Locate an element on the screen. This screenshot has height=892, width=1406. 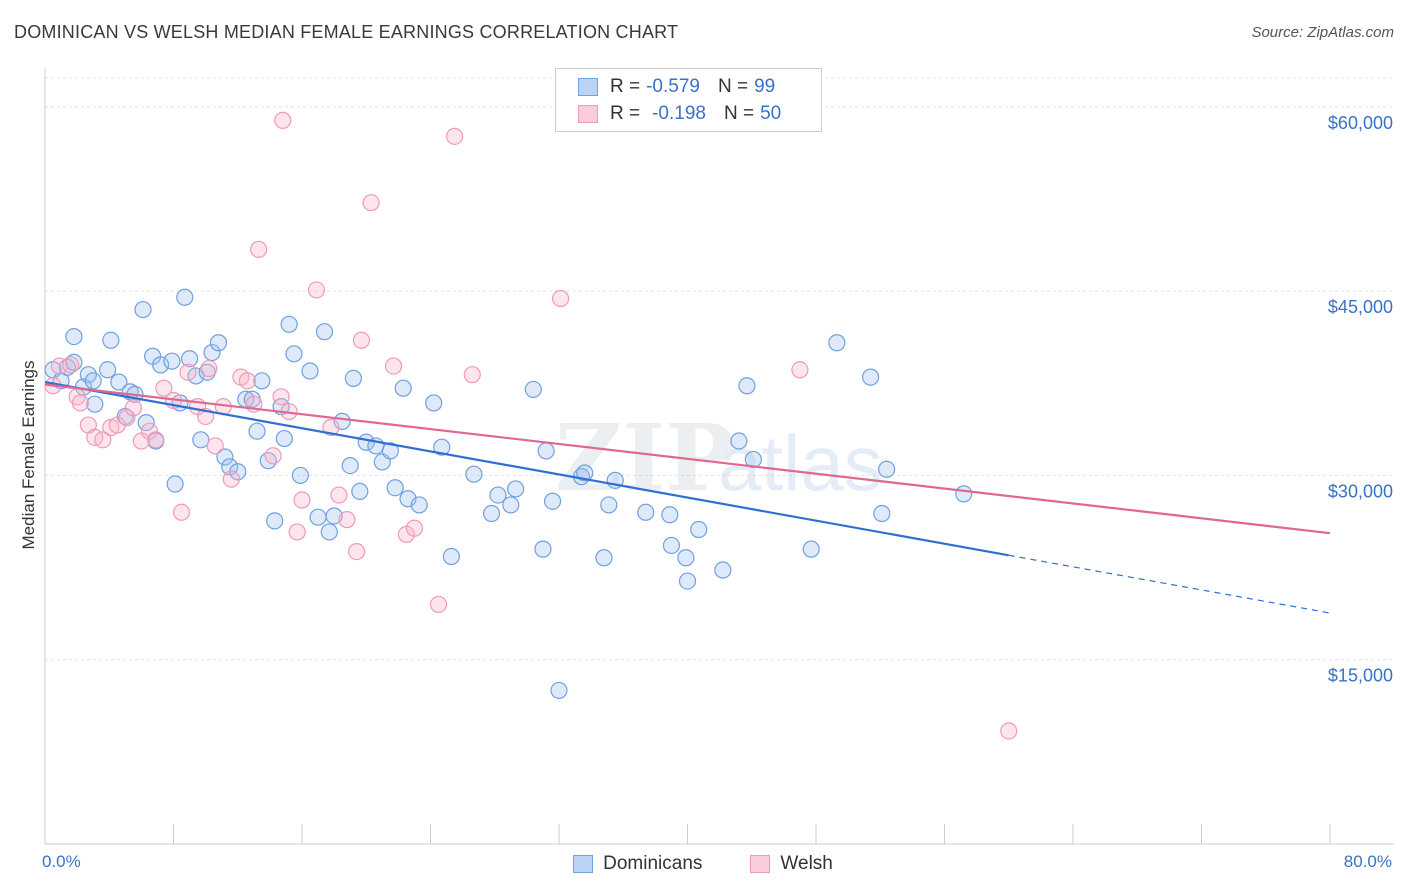
legend-n-value: 50 is located at coordinates (771, 113).